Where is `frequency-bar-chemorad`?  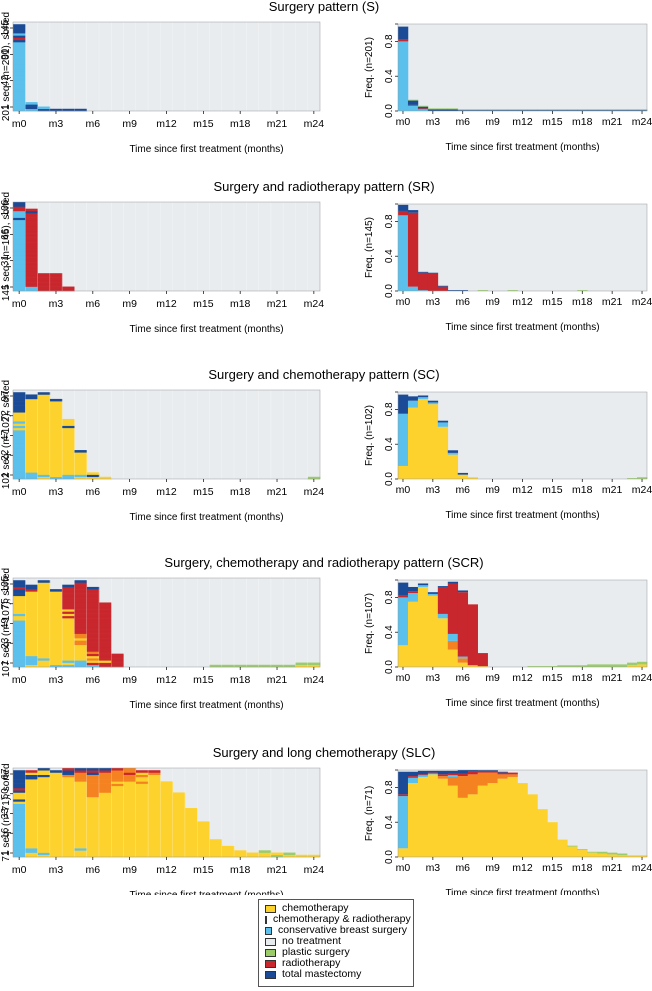
frequency-bar-chemorad is located at coordinates (492, 778).